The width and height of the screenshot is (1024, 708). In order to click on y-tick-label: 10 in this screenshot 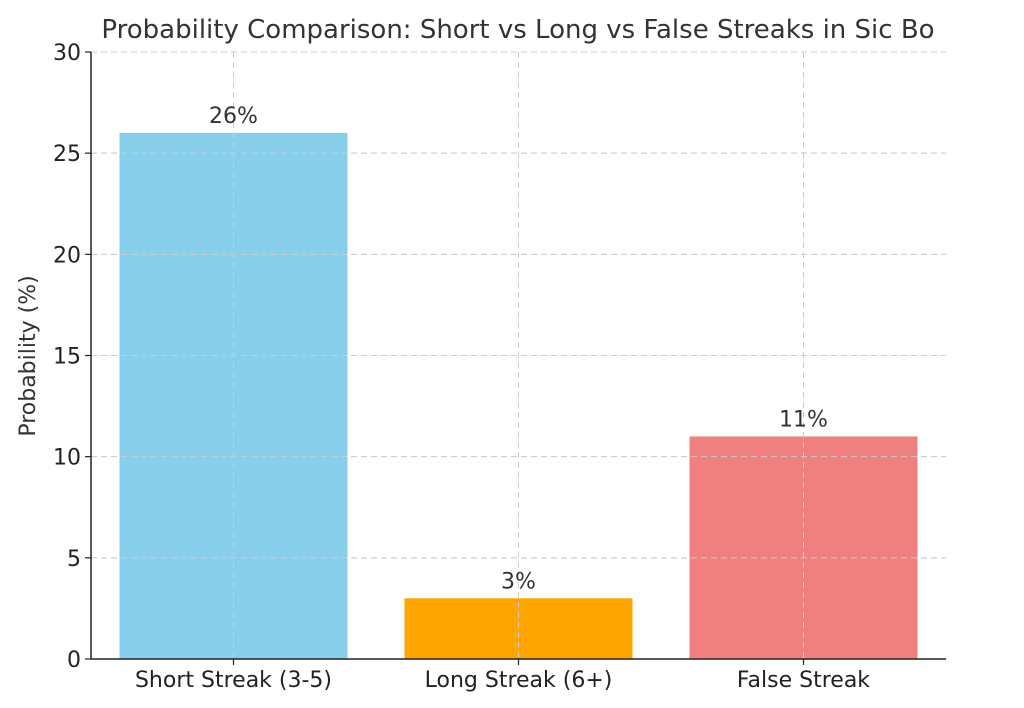, I will do `click(67, 458)`.